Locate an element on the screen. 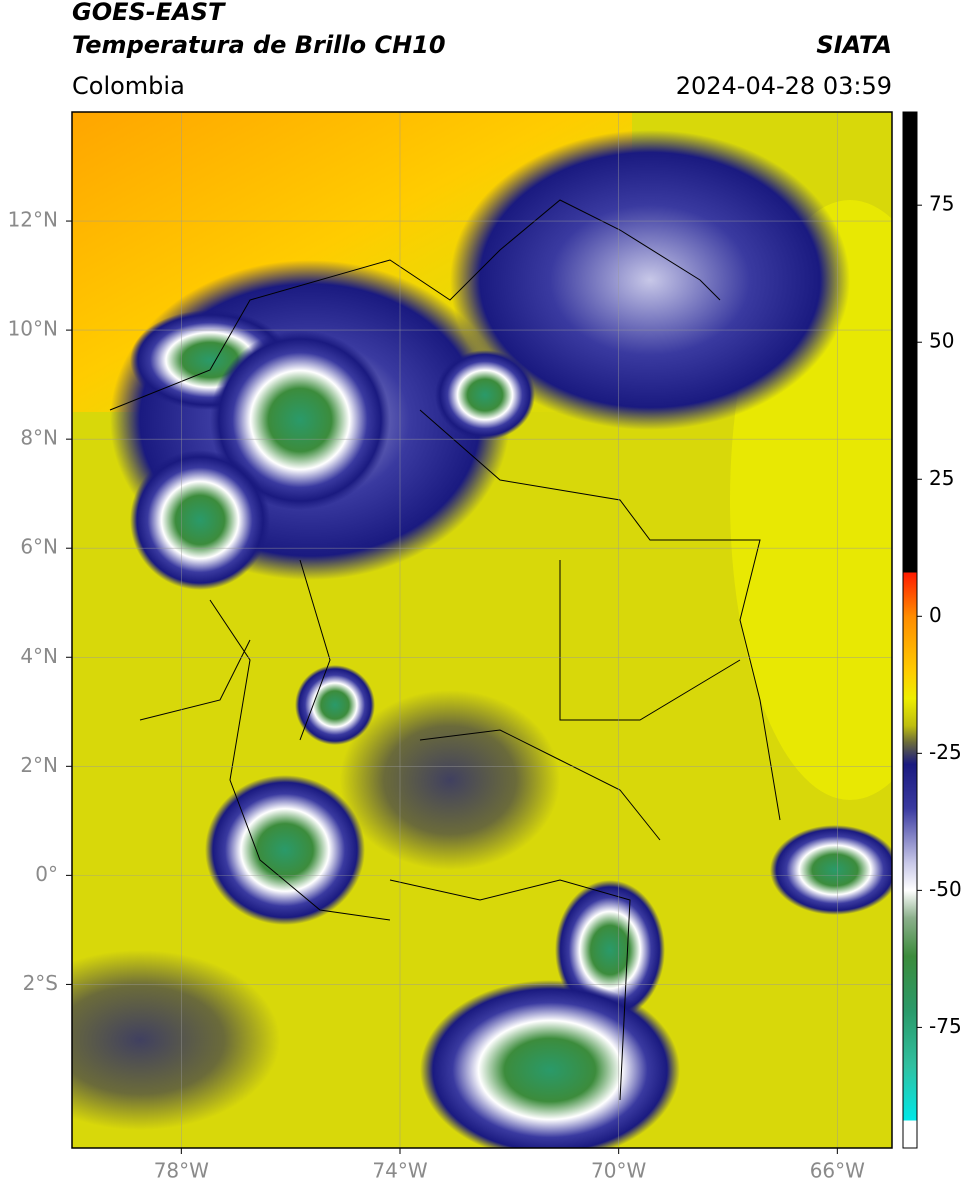  title: GOES-EAST is located at coordinates (149, 13).